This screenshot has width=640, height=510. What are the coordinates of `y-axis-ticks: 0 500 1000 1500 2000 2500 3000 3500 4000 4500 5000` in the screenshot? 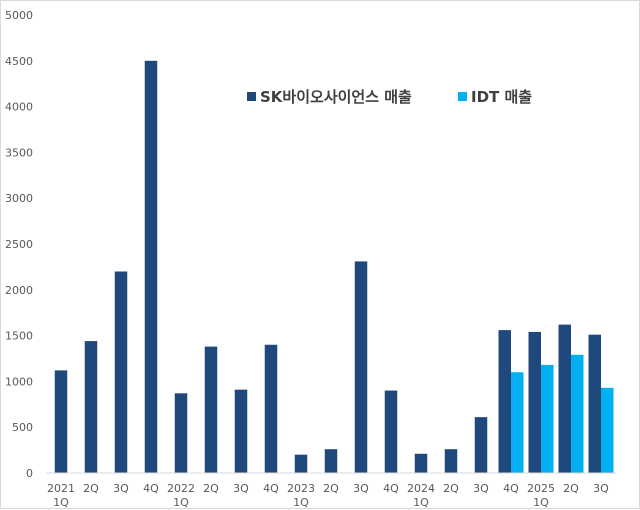 It's located at (19, 244).